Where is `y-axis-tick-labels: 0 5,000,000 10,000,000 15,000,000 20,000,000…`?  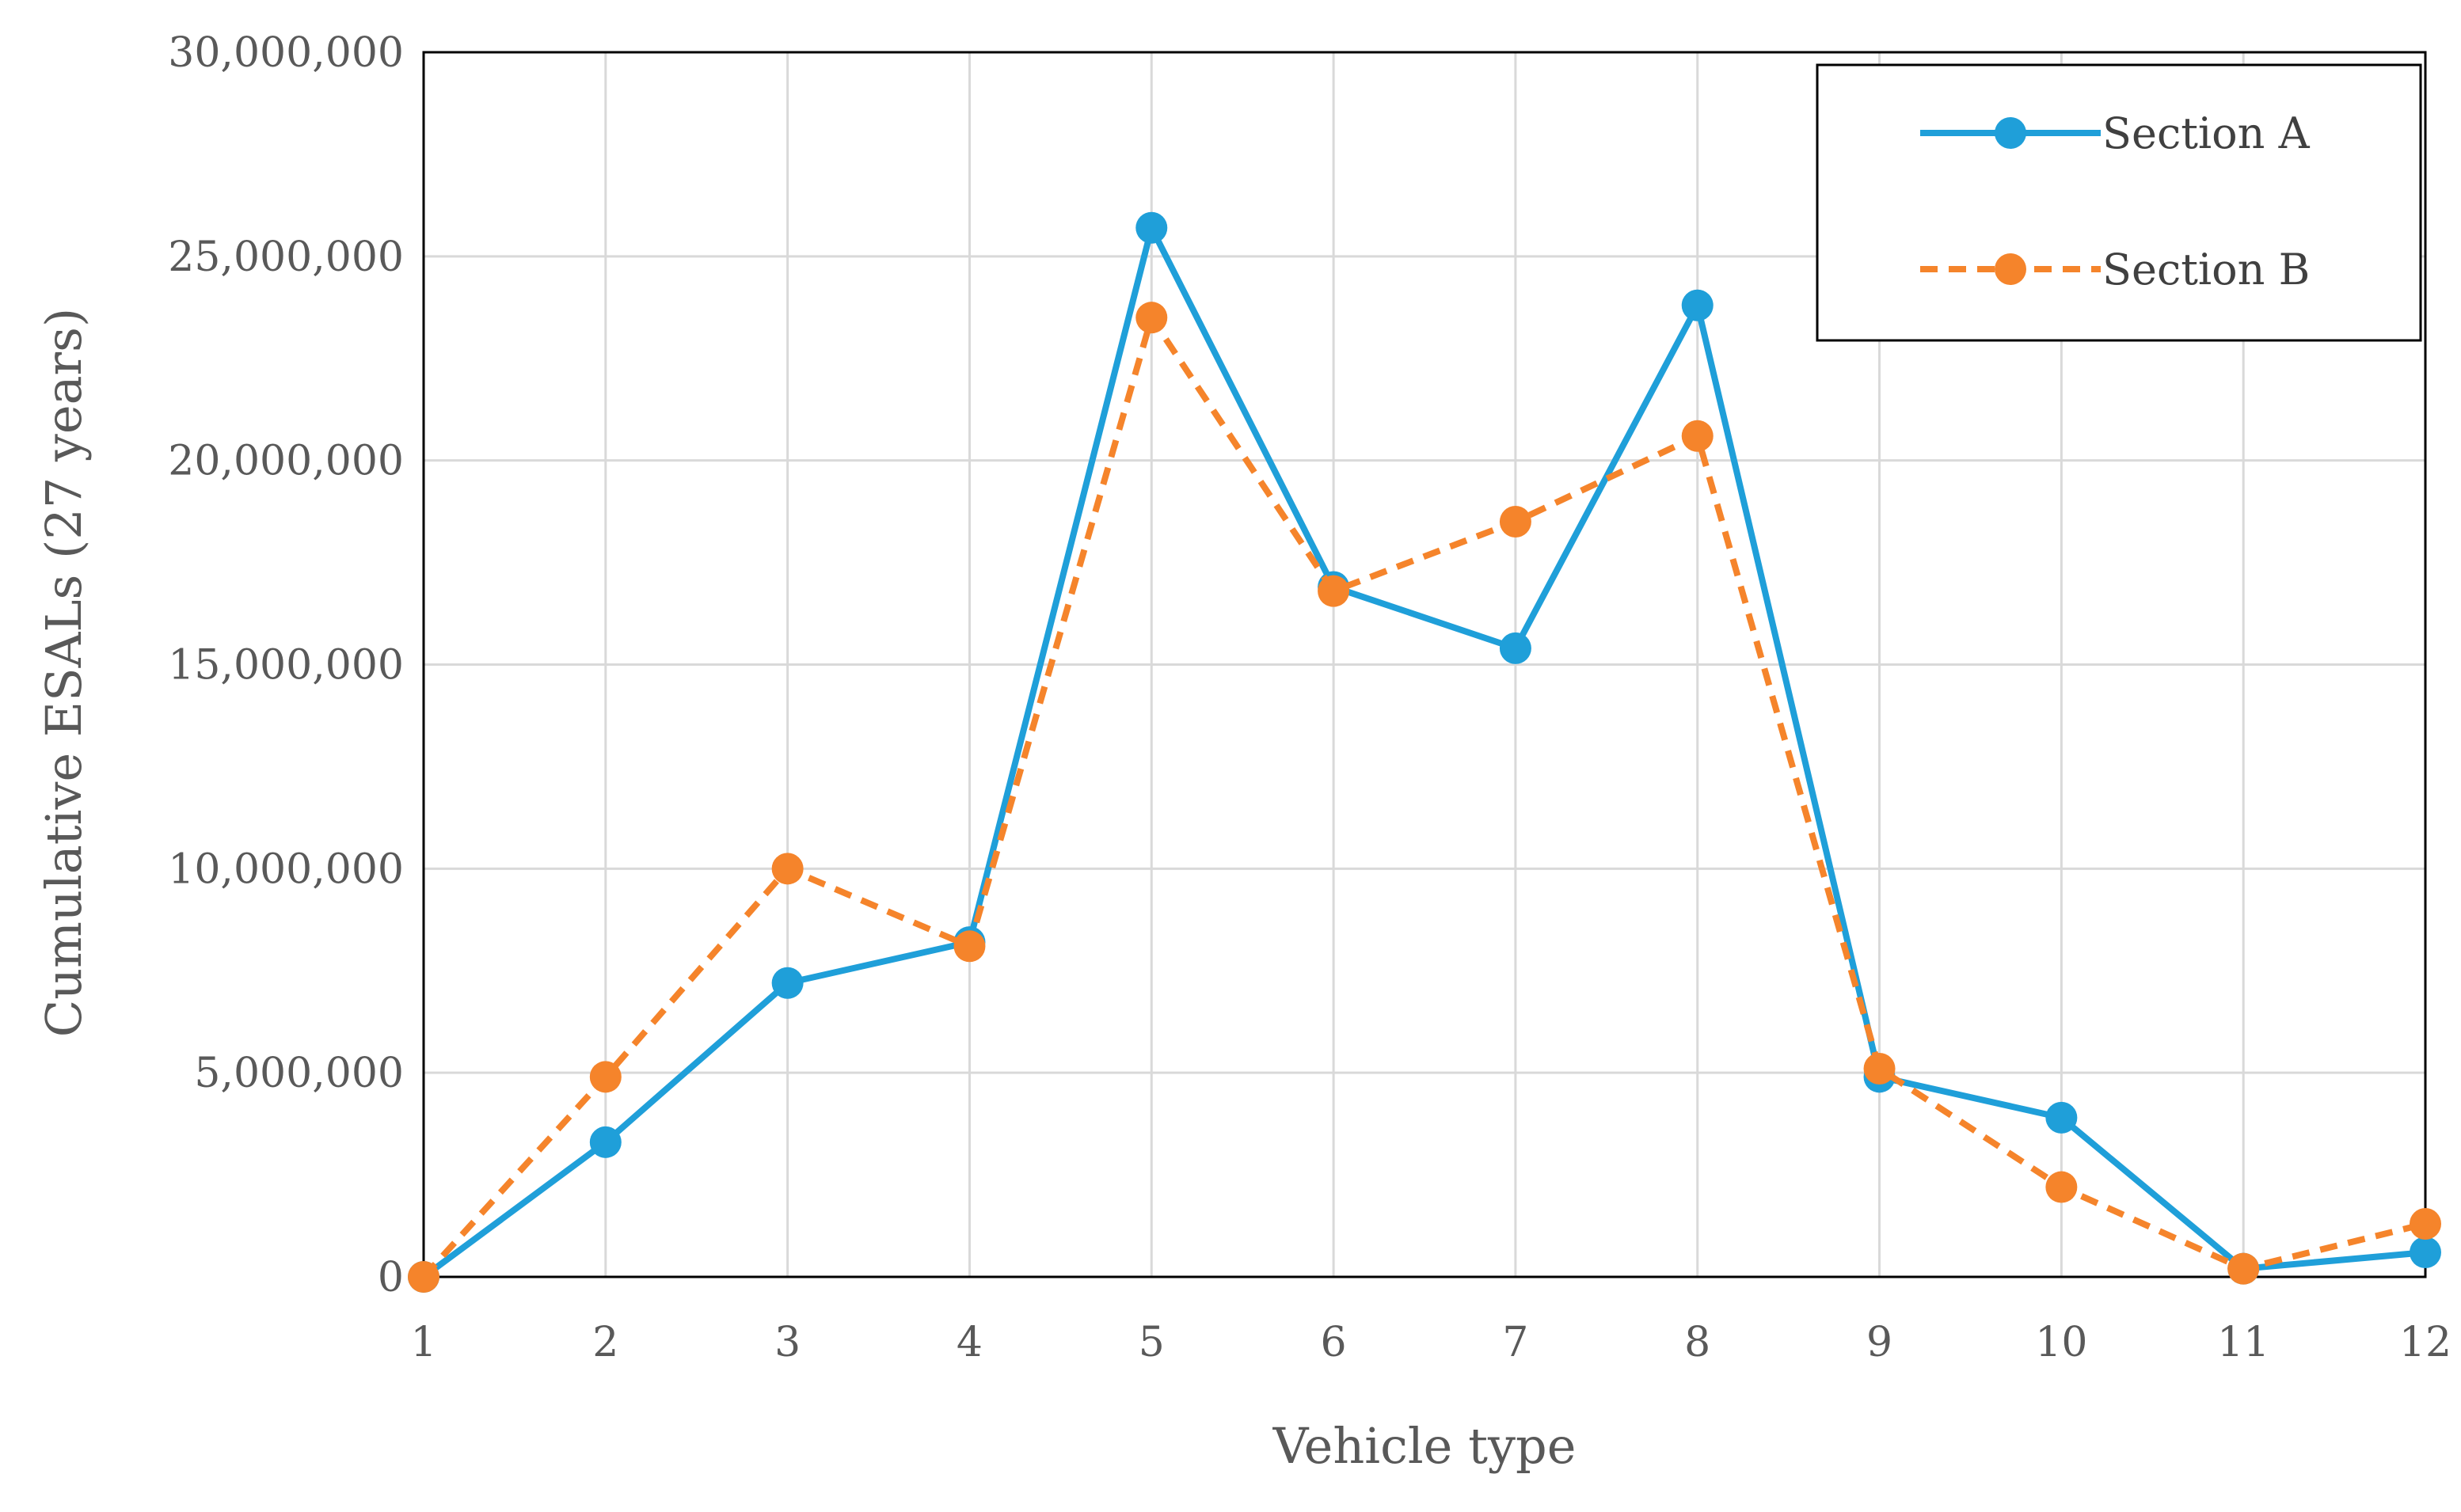
y-axis-tick-labels: 0 5,000,000 10,000,000 15,000,000 20,000,000… is located at coordinates (286, 665).